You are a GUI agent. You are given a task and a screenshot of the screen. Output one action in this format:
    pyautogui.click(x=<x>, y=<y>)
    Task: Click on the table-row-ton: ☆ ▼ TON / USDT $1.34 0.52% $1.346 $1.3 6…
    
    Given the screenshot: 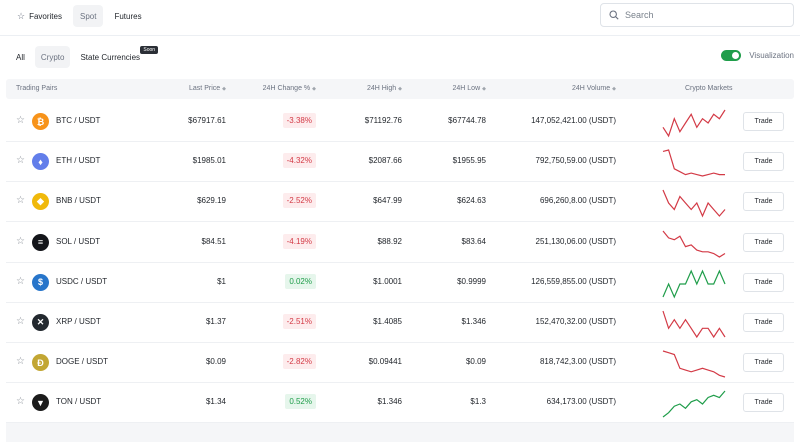 What is the action you would take?
    pyautogui.click(x=400, y=403)
    